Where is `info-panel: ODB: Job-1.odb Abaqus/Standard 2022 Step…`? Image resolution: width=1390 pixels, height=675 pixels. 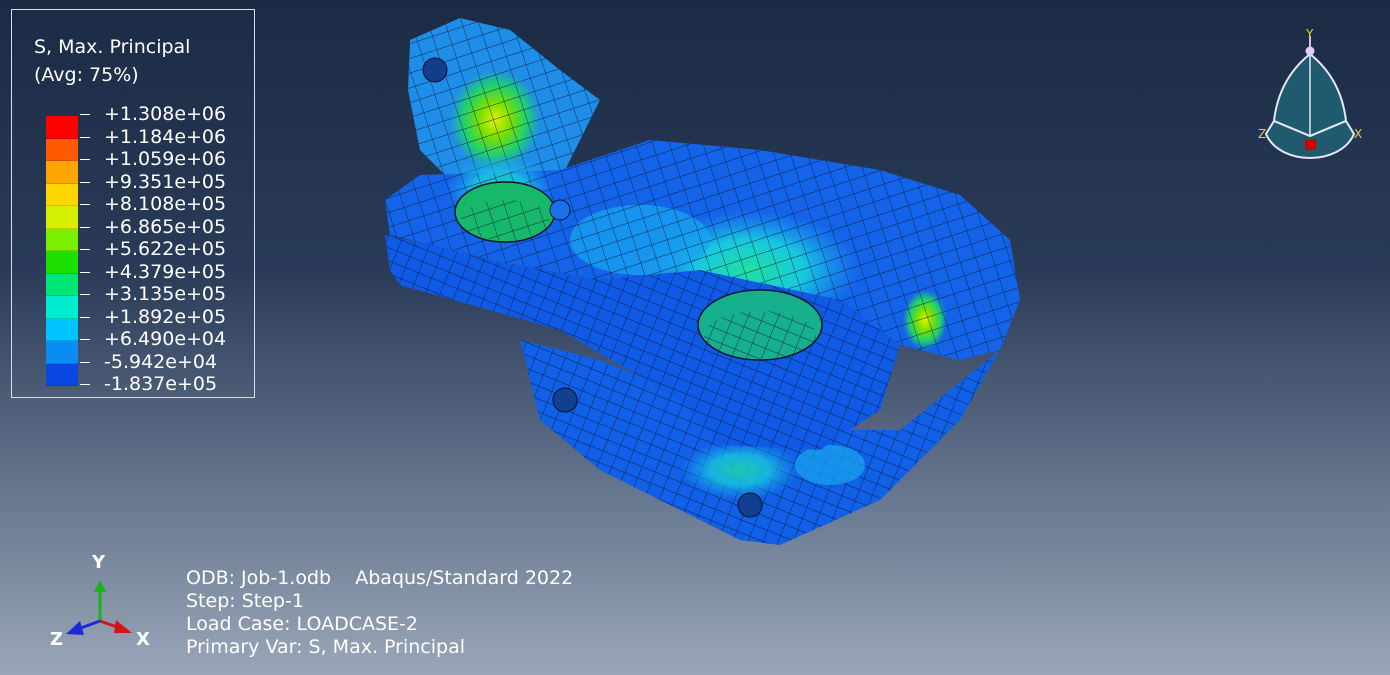
info-panel: ODB: Job-1.odb Abaqus/Standard 2022 Step… is located at coordinates (379, 613).